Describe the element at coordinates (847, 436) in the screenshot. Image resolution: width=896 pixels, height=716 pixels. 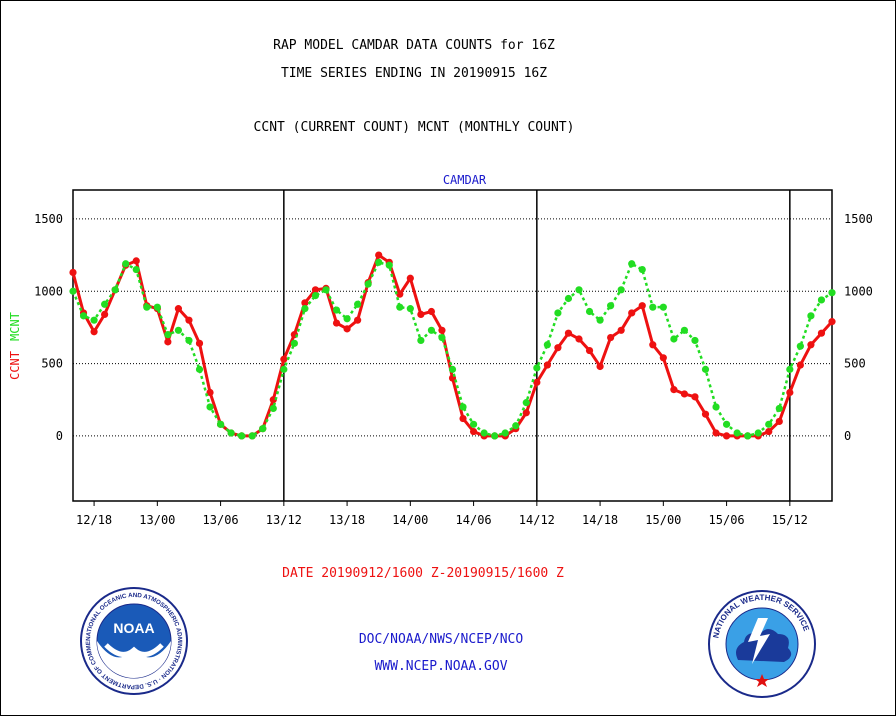
I see `y-tick-label-right: 0` at that location.